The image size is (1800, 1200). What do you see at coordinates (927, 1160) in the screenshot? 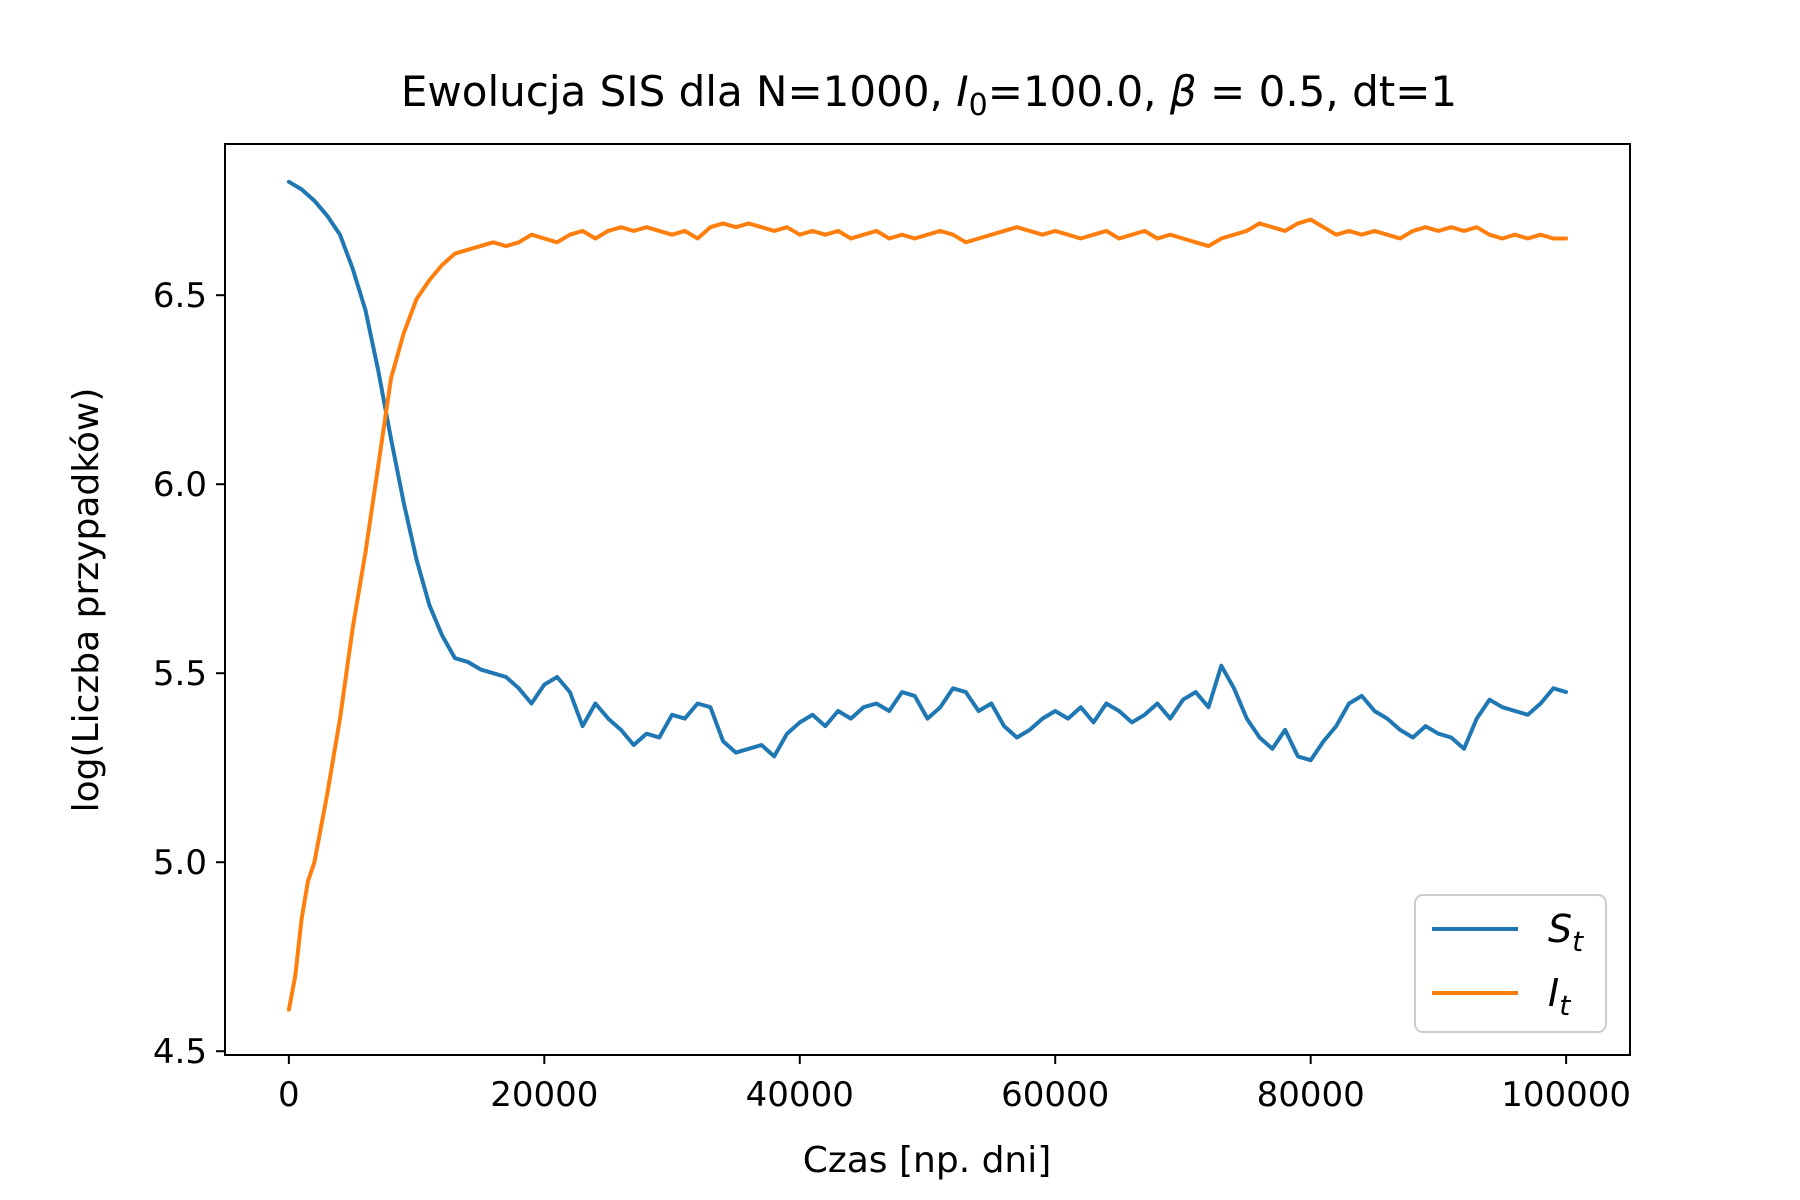
I see `x-axis-label: Czas [np. dni]` at bounding box center [927, 1160].